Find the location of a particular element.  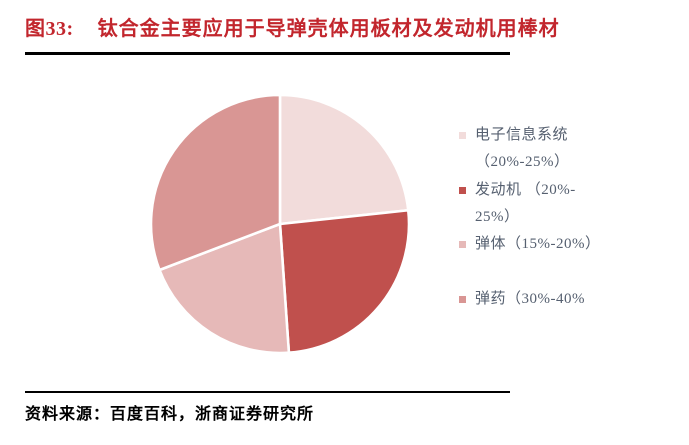

legend-label: 电子信息系统 （20%-25%） is located at coordinates (522, 149).